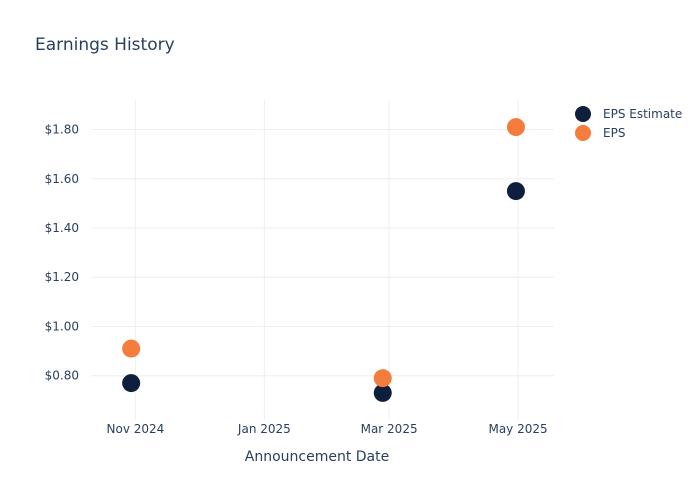 This screenshot has height=504, width=700. Describe the element at coordinates (317, 457) in the screenshot. I see `x-axis-title: Announcement Date` at that location.